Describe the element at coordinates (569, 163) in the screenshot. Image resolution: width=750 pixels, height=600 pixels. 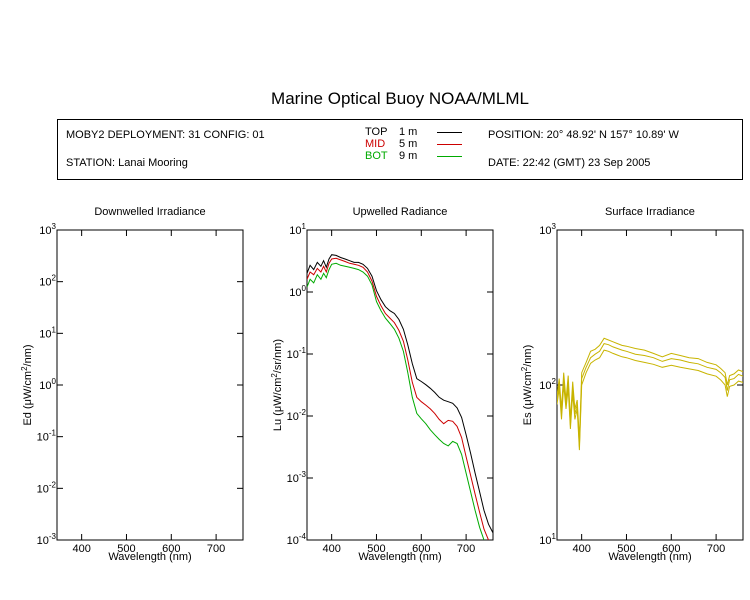
I see `date-label: DATE: 22:42 (GMT) 23 Sep 2005` at that location.